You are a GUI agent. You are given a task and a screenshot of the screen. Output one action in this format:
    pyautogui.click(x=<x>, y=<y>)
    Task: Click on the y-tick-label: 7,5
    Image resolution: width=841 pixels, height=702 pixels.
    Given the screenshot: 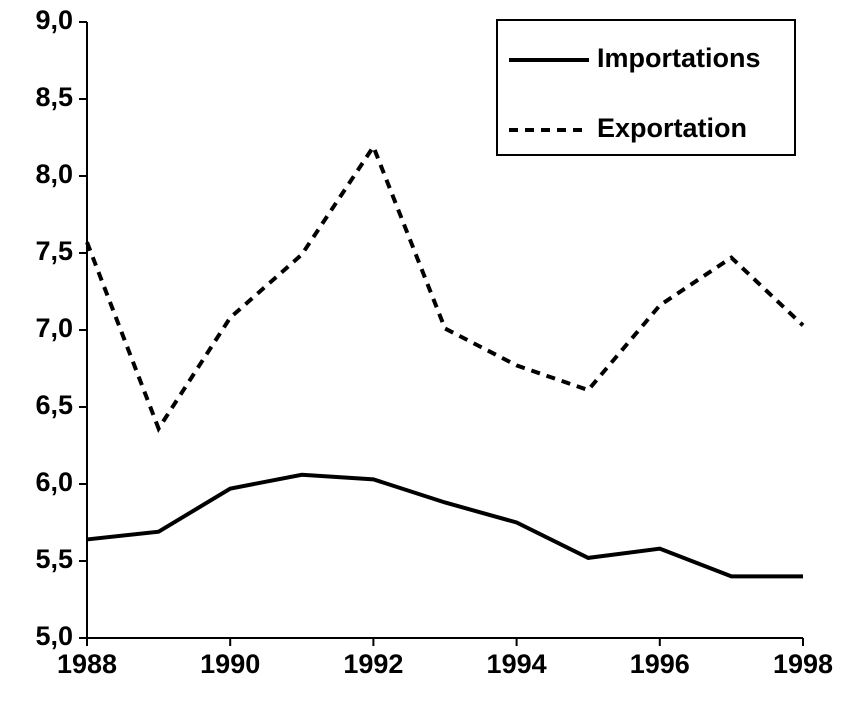 What is the action you would take?
    pyautogui.click(x=54, y=251)
    